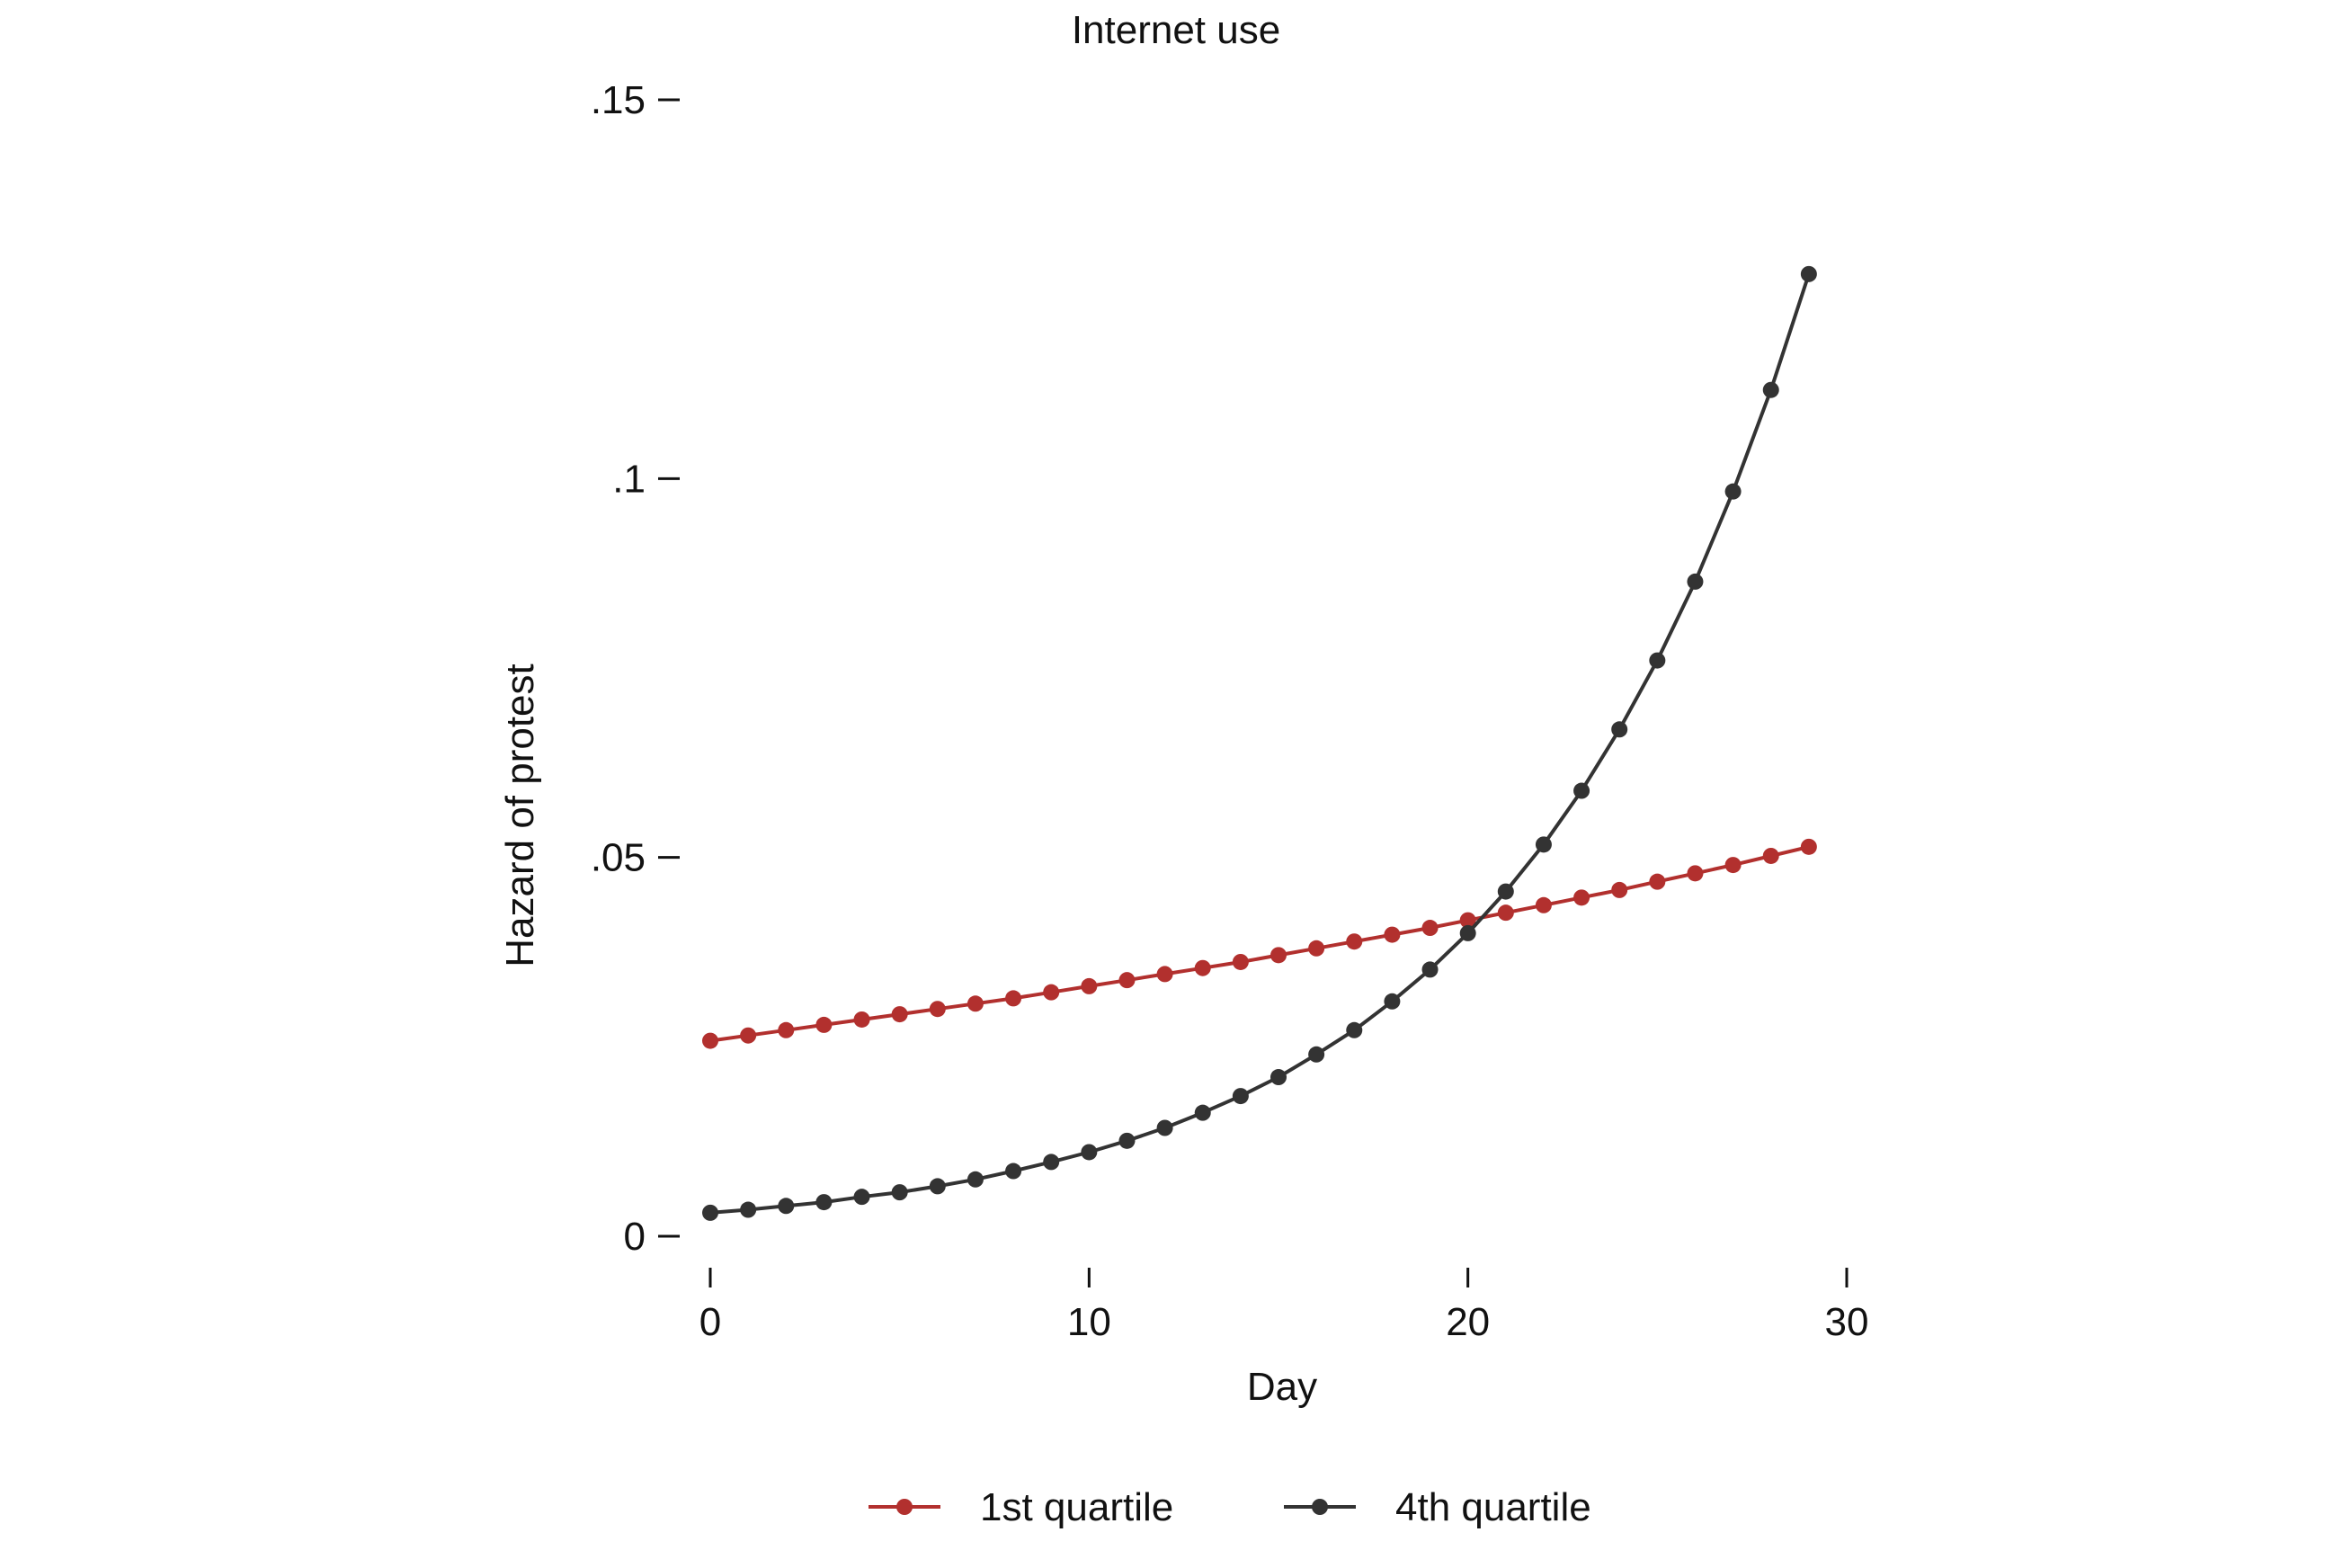 Image resolution: width=2352 pixels, height=1568 pixels. What do you see at coordinates (1847, 1322) in the screenshot?
I see `x-tick-label: 30` at bounding box center [1847, 1322].